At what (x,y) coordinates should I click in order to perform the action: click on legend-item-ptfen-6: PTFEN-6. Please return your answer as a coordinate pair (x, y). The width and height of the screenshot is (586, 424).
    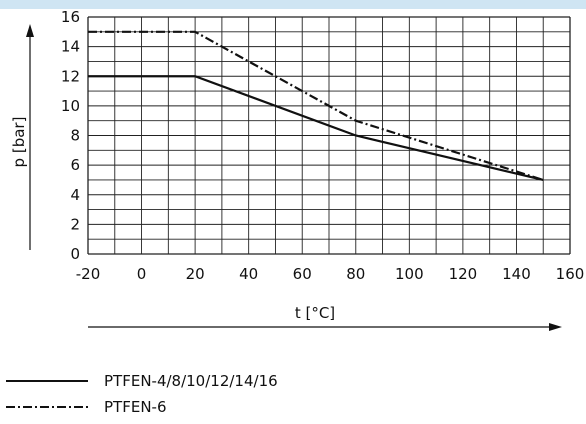
    Looking at the image, I should click on (86, 407).